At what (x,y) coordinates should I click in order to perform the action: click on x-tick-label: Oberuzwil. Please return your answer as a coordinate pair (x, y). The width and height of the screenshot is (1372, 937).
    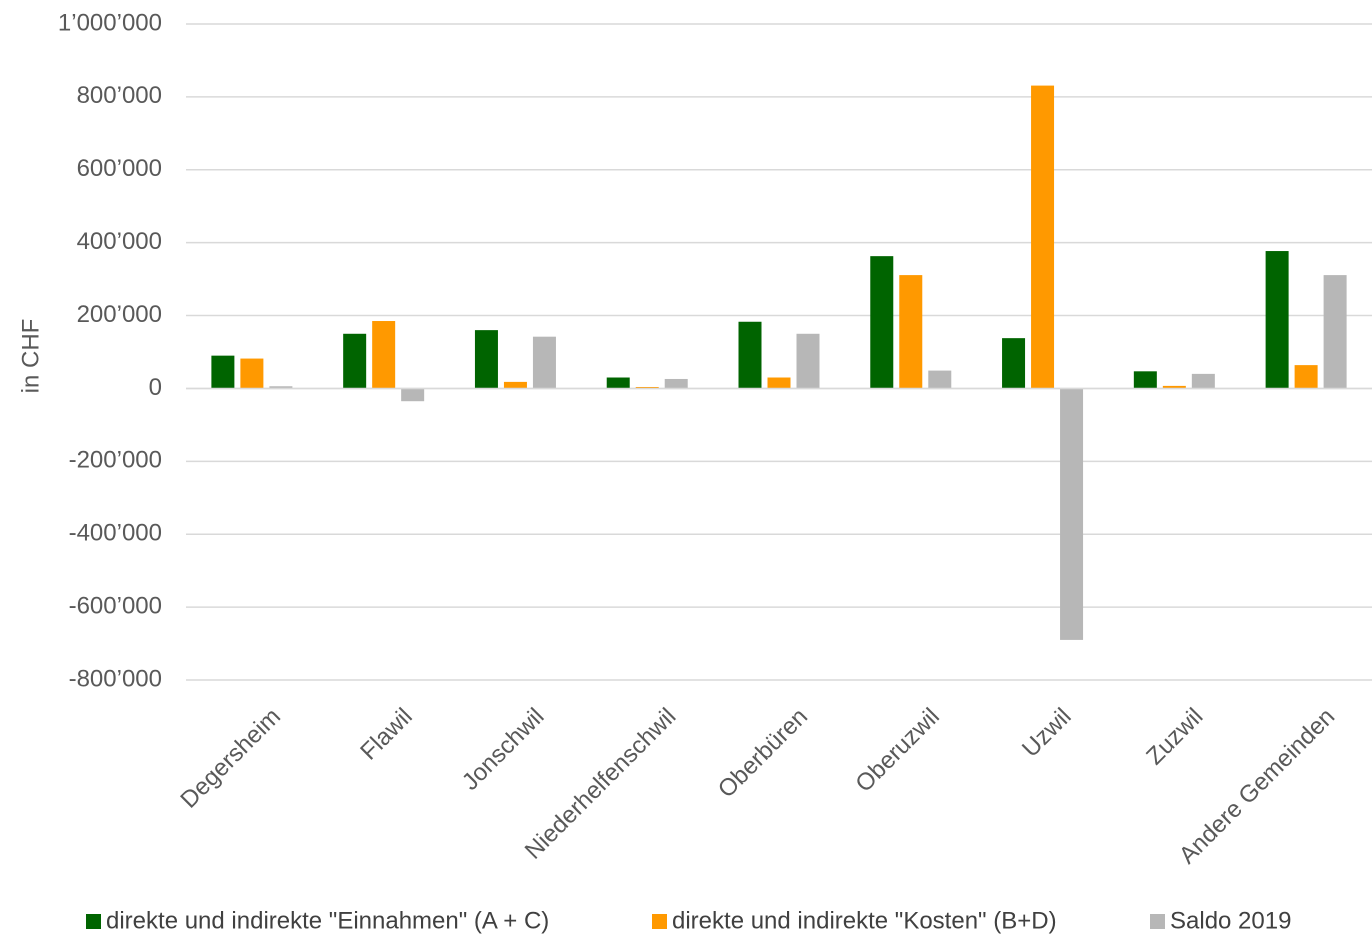
    Looking at the image, I should click on (897, 750).